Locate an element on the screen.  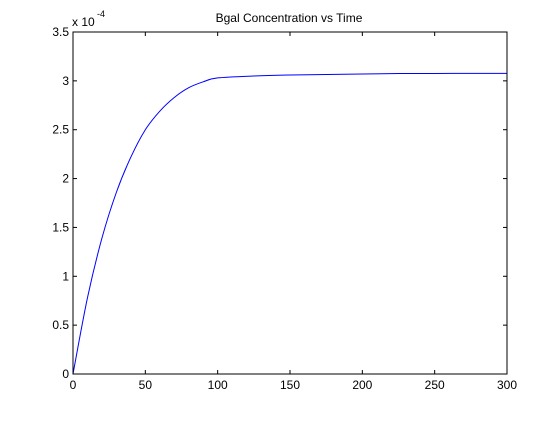
y-tick-label: 1.5 is located at coordinates (60, 227).